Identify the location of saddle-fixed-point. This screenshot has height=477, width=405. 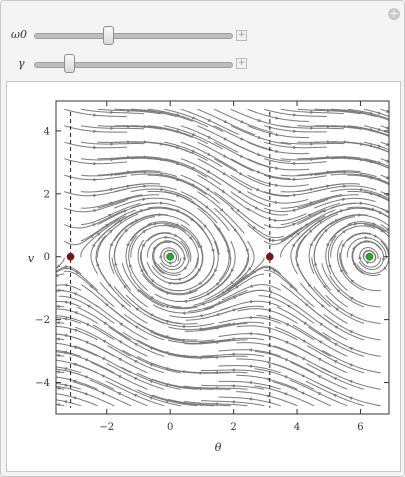
(70, 256).